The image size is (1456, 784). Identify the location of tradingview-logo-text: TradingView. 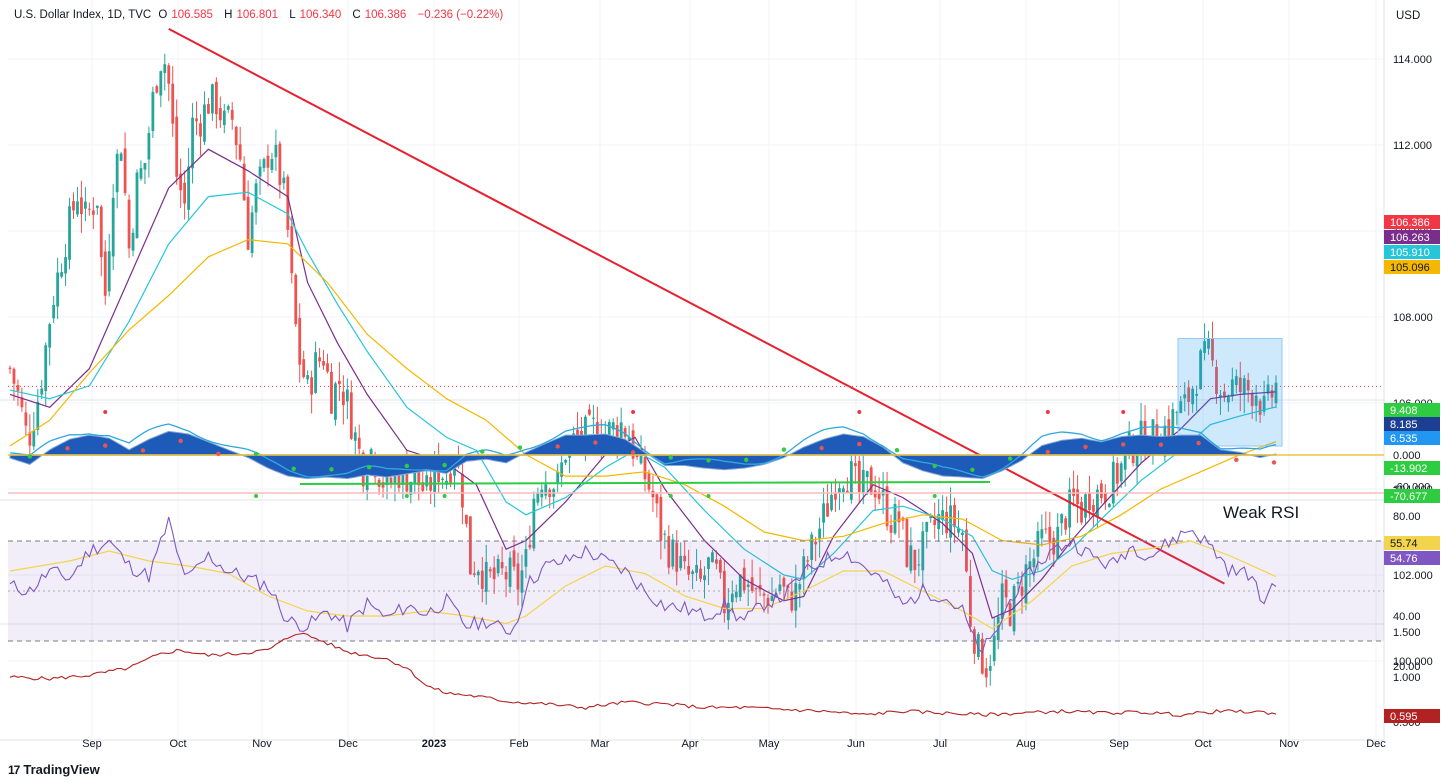
(61, 769).